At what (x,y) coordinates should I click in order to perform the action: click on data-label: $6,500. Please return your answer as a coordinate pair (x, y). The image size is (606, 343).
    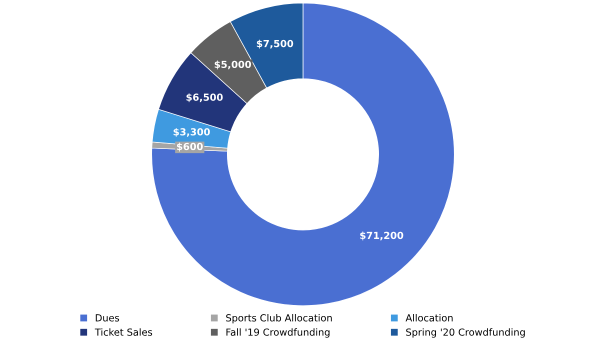
    Looking at the image, I should click on (204, 97).